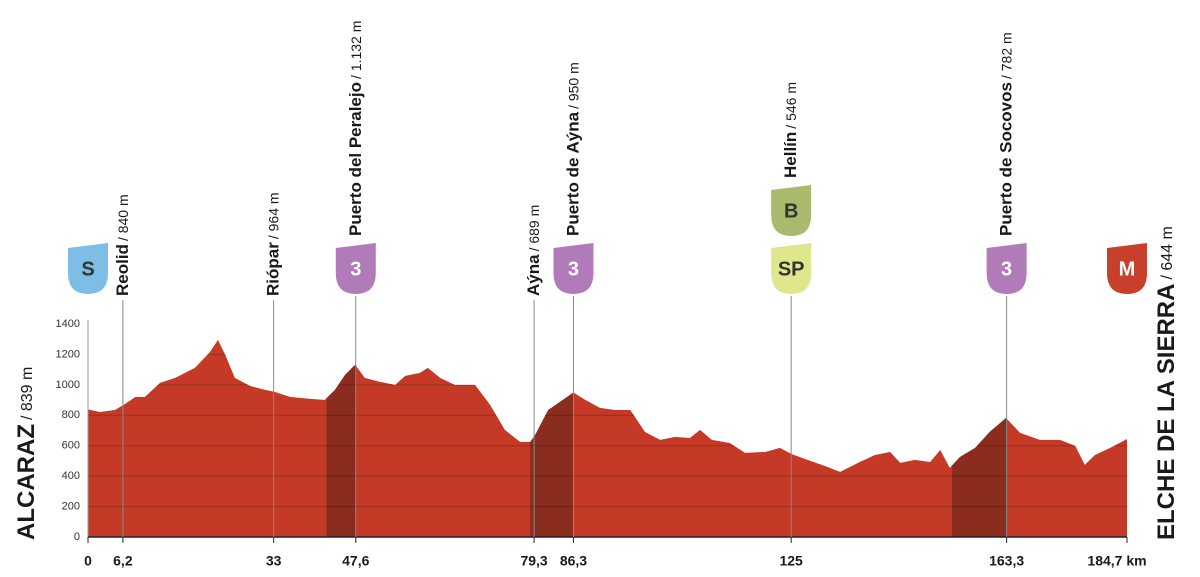  What do you see at coordinates (26, 482) in the screenshot?
I see `start-name: ALCARAZ` at bounding box center [26, 482].